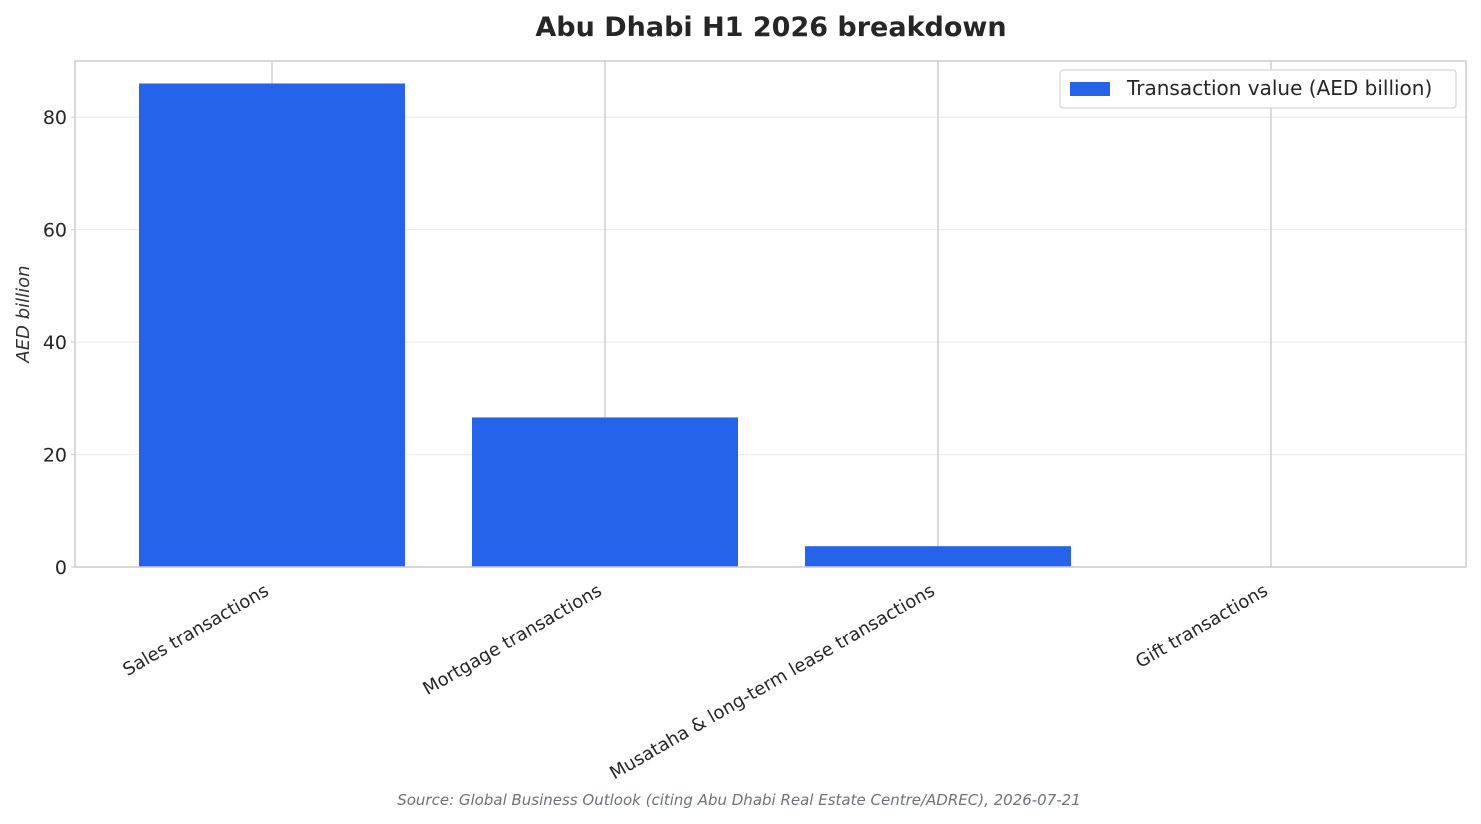 This screenshot has height=824, width=1481. I want to click on y-tick-label: 20, so click(55, 456).